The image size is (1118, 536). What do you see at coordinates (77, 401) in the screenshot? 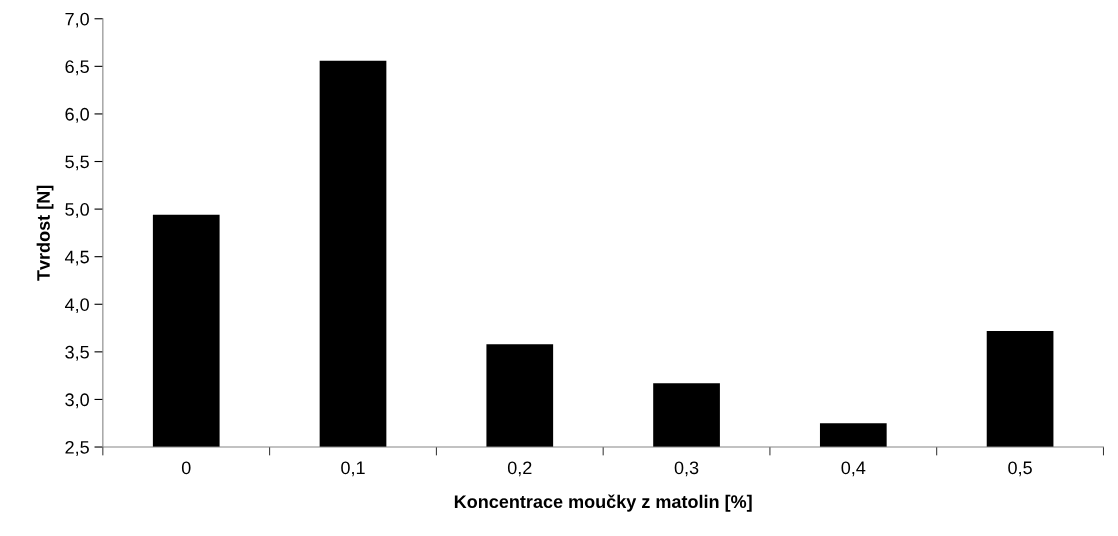
I see `y-tick-label: 3,0` at bounding box center [77, 401].